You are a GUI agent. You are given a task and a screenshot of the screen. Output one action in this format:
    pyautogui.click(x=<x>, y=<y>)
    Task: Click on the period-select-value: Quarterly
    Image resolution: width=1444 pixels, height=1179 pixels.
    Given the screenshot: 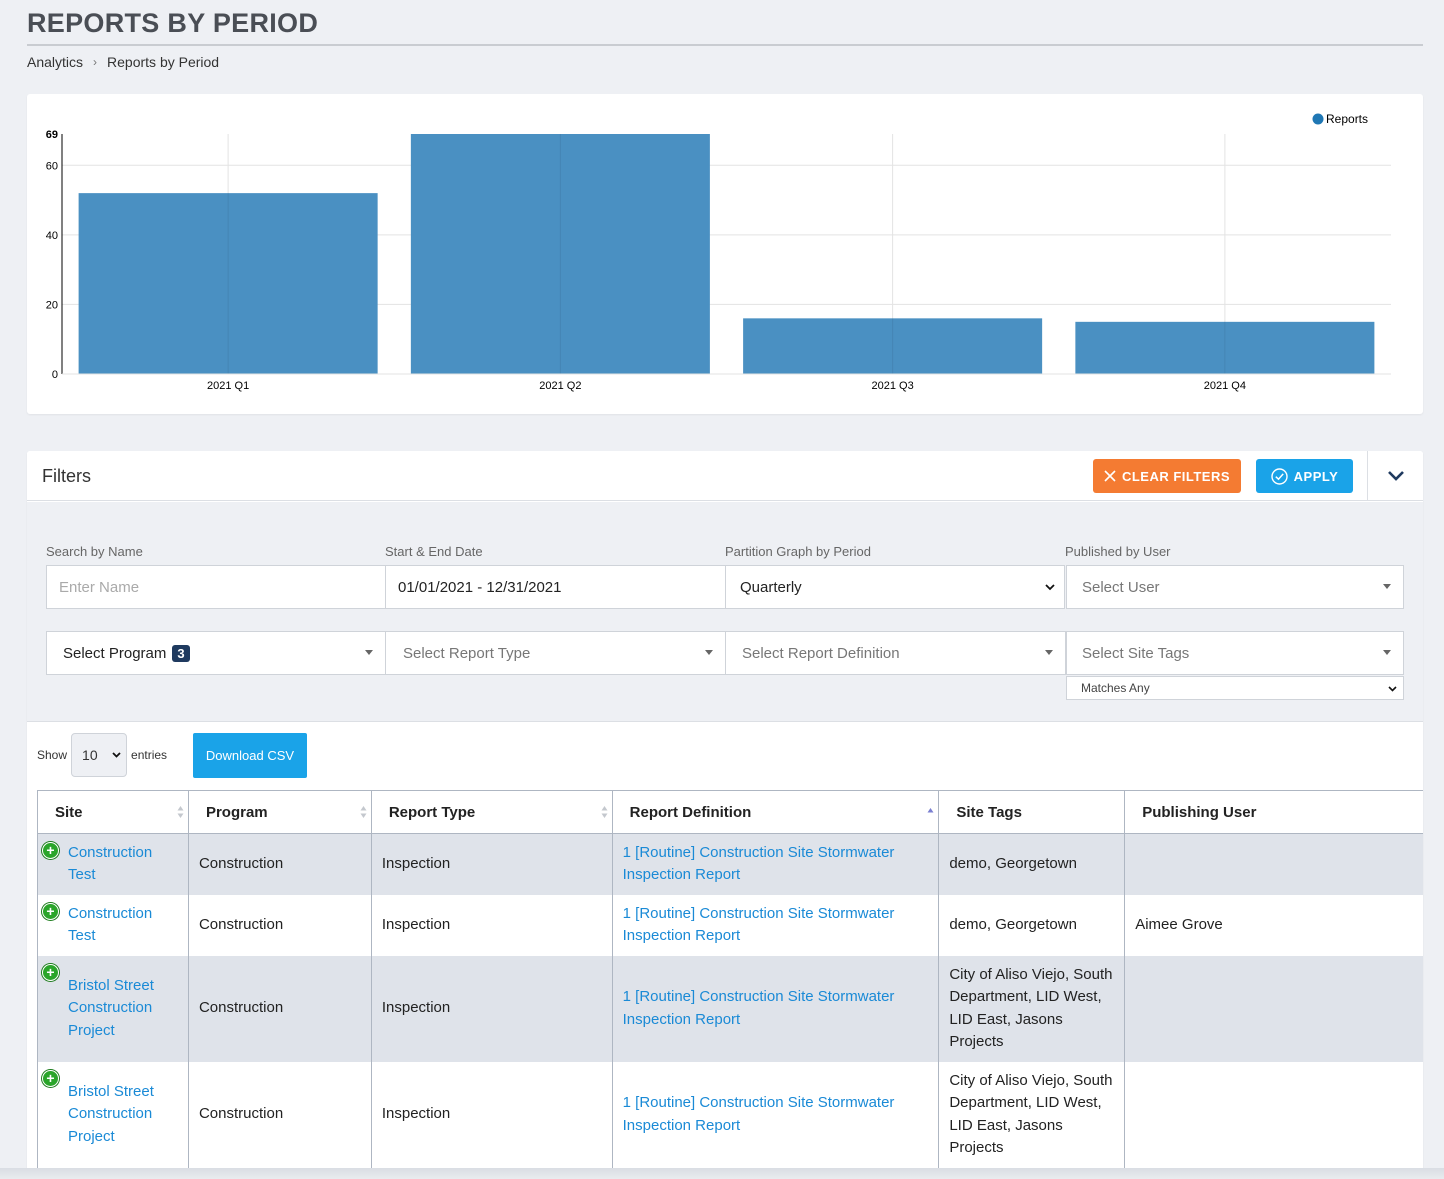 What is the action you would take?
    pyautogui.click(x=771, y=587)
    